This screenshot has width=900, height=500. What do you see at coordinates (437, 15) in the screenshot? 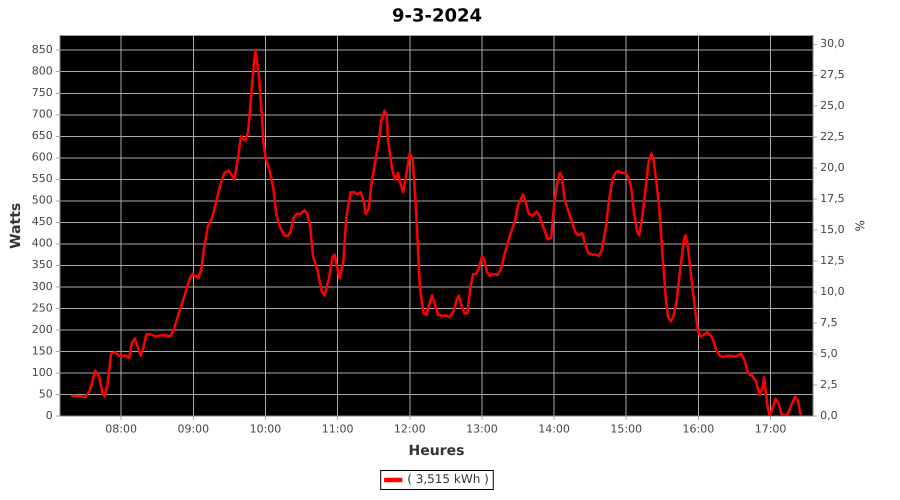
I see `chart-title: 9-3-2024` at bounding box center [437, 15].